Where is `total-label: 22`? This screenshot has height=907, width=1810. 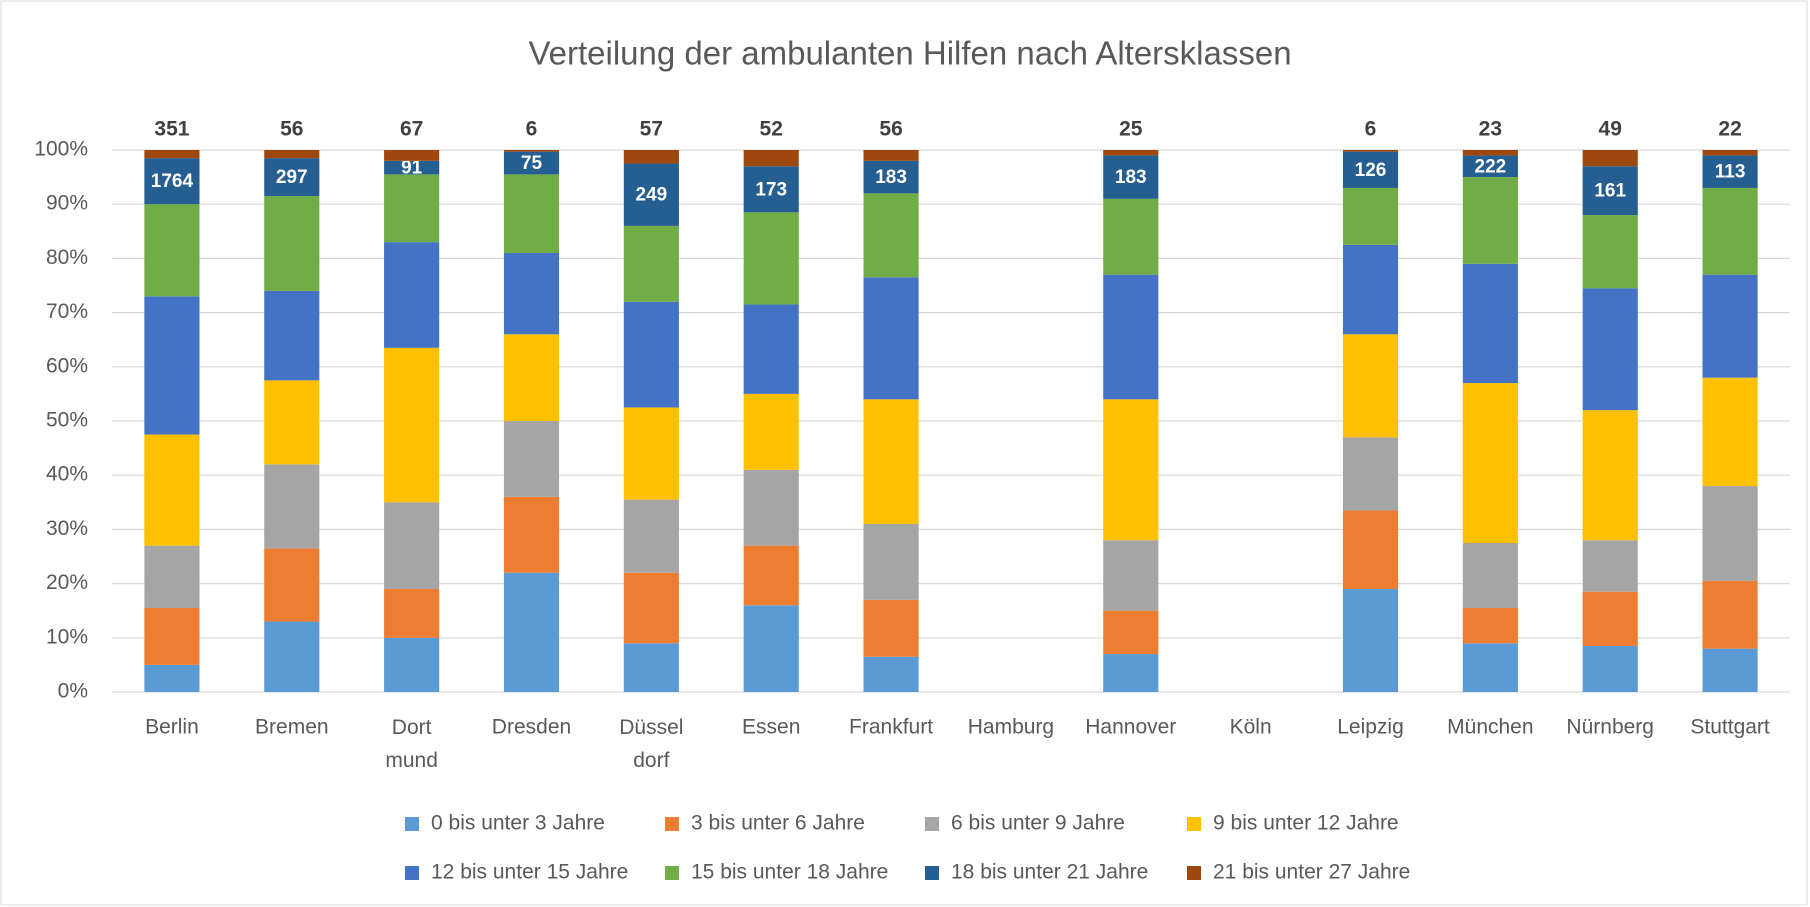 total-label: 22 is located at coordinates (1729, 129).